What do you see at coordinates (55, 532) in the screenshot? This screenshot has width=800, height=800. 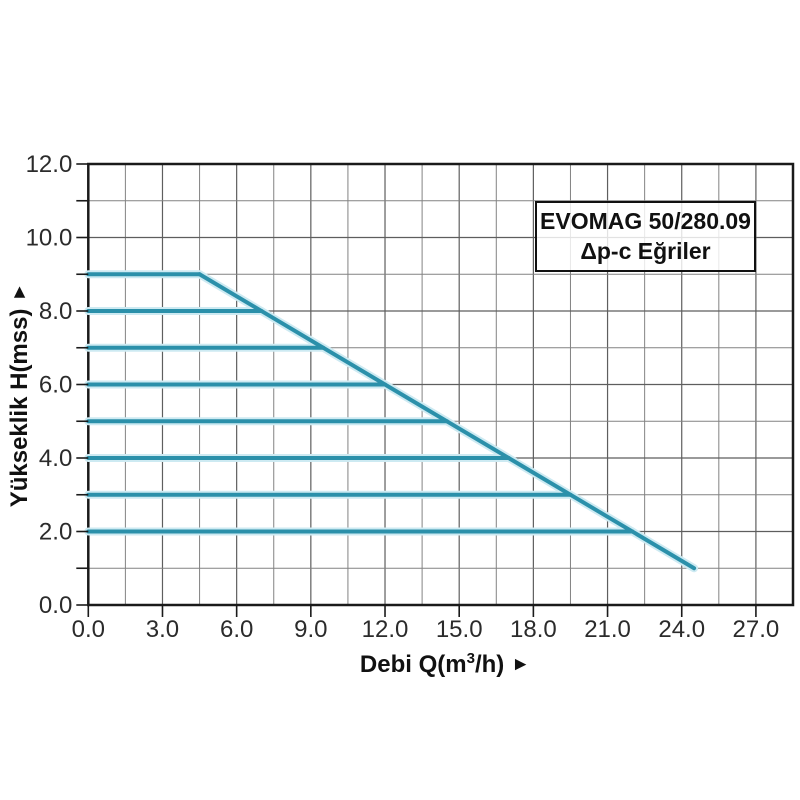 I see `y-tick-label: 2.0` at bounding box center [55, 532].